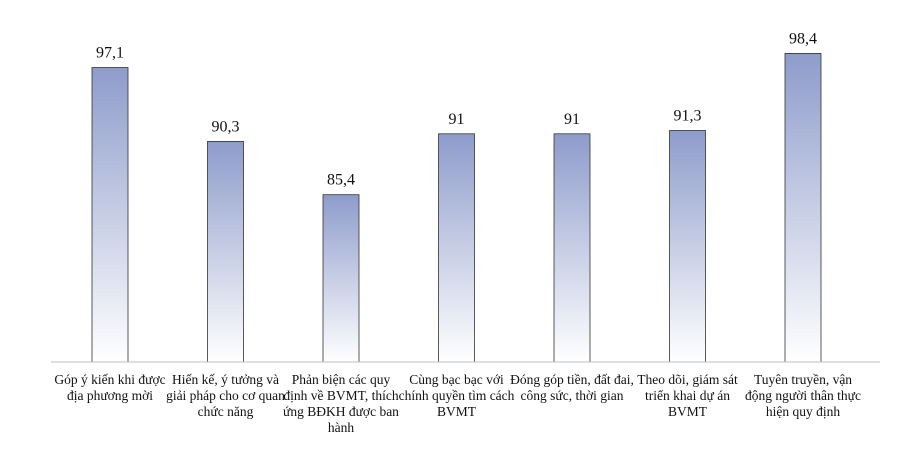 The height and width of the screenshot is (472, 902). Describe the element at coordinates (341, 180) in the screenshot. I see `value-label-3: 85,4` at that location.